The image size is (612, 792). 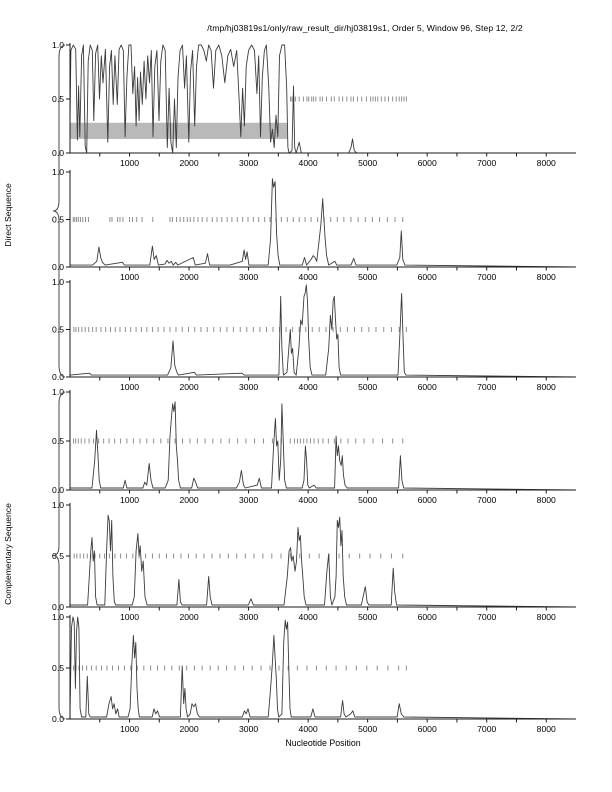 I want to click on x-axis-title: Nucleotide Position, so click(x=323, y=743).